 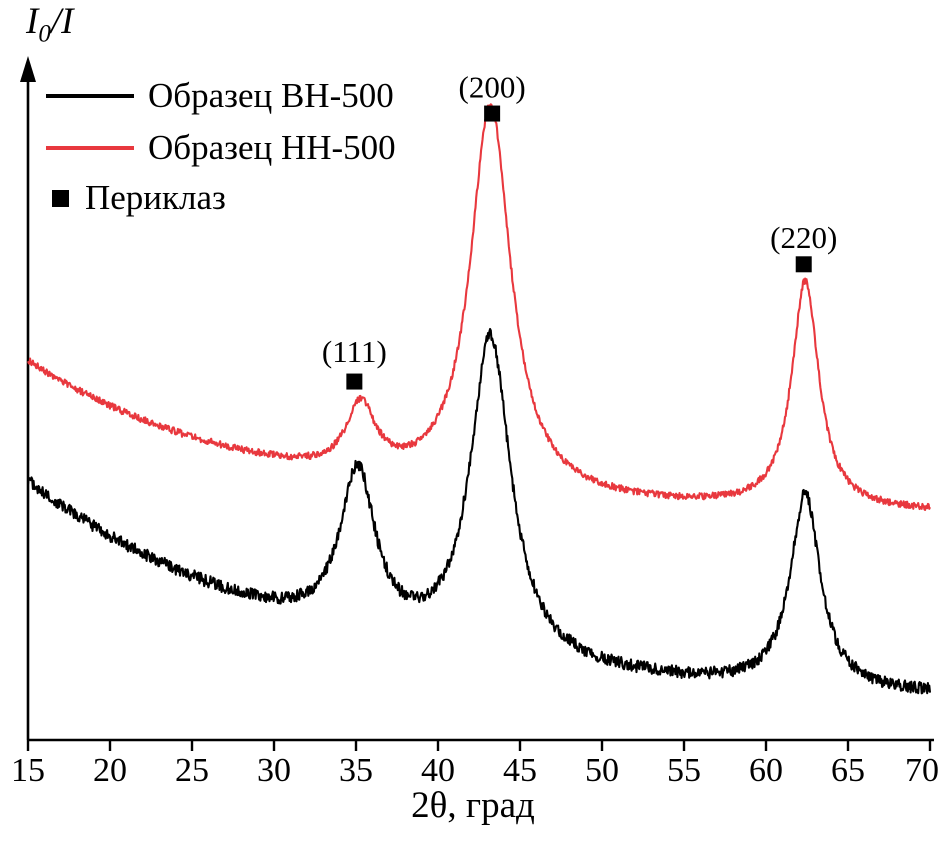 I want to click on y-axis-label: I0/I, so click(x=49, y=24).